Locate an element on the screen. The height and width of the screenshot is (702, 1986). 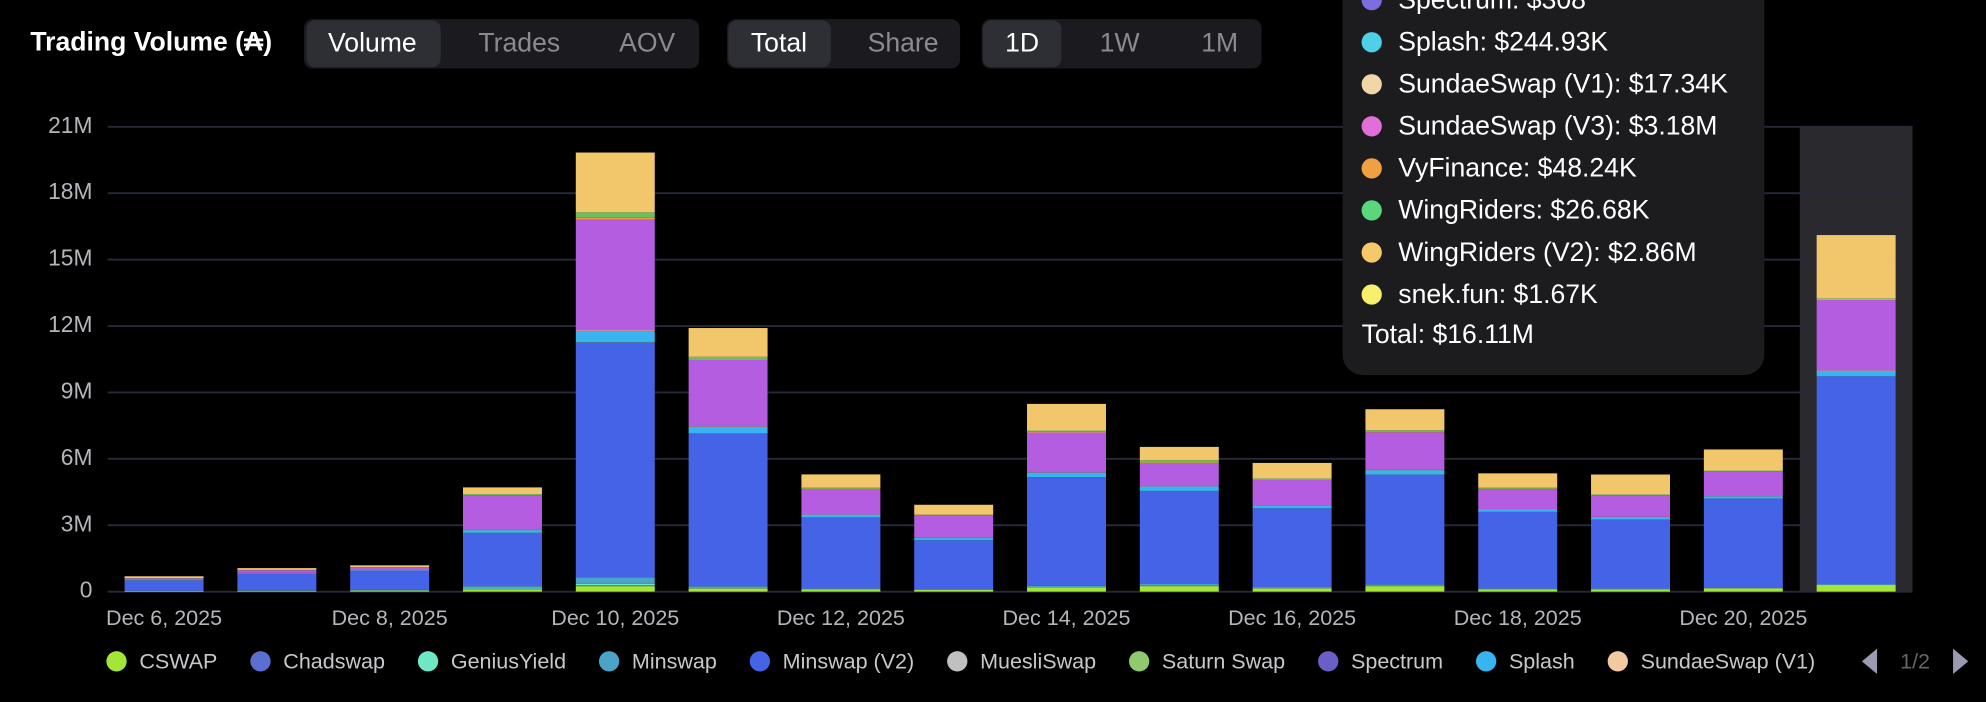
tooltip-item: SundaeSwap (V3): $3.18M is located at coordinates (1557, 126).